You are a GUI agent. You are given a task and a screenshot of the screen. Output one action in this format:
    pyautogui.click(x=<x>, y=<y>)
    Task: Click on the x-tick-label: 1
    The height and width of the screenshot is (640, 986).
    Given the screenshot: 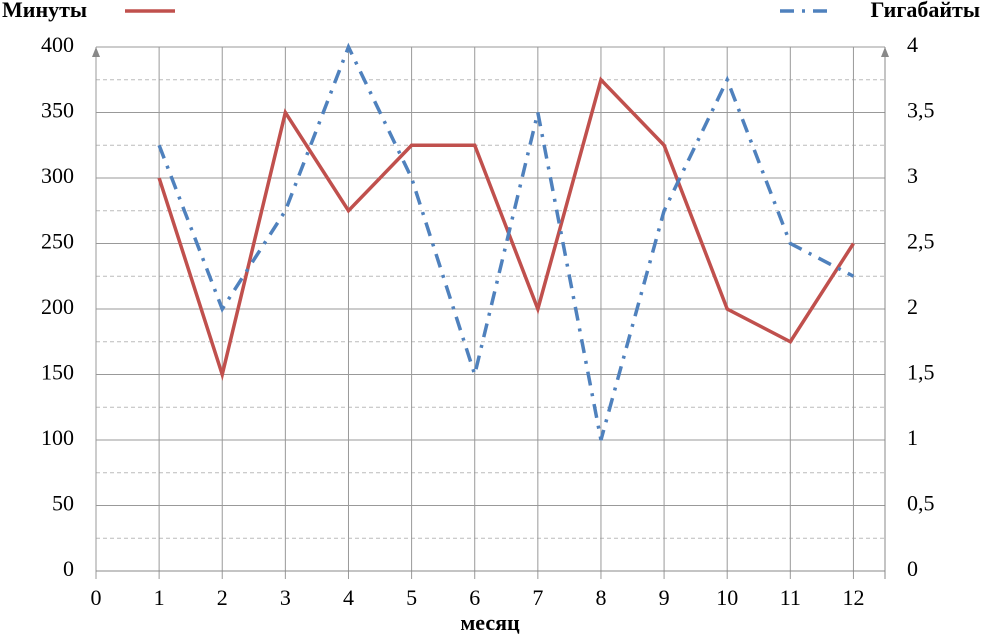 What is the action you would take?
    pyautogui.click(x=159, y=597)
    